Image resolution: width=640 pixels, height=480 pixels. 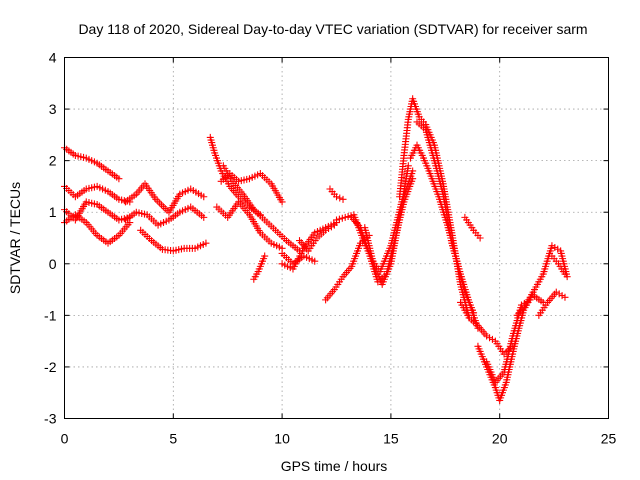 What do you see at coordinates (391, 439) in the screenshot?
I see `x-tick-label: 15` at bounding box center [391, 439].